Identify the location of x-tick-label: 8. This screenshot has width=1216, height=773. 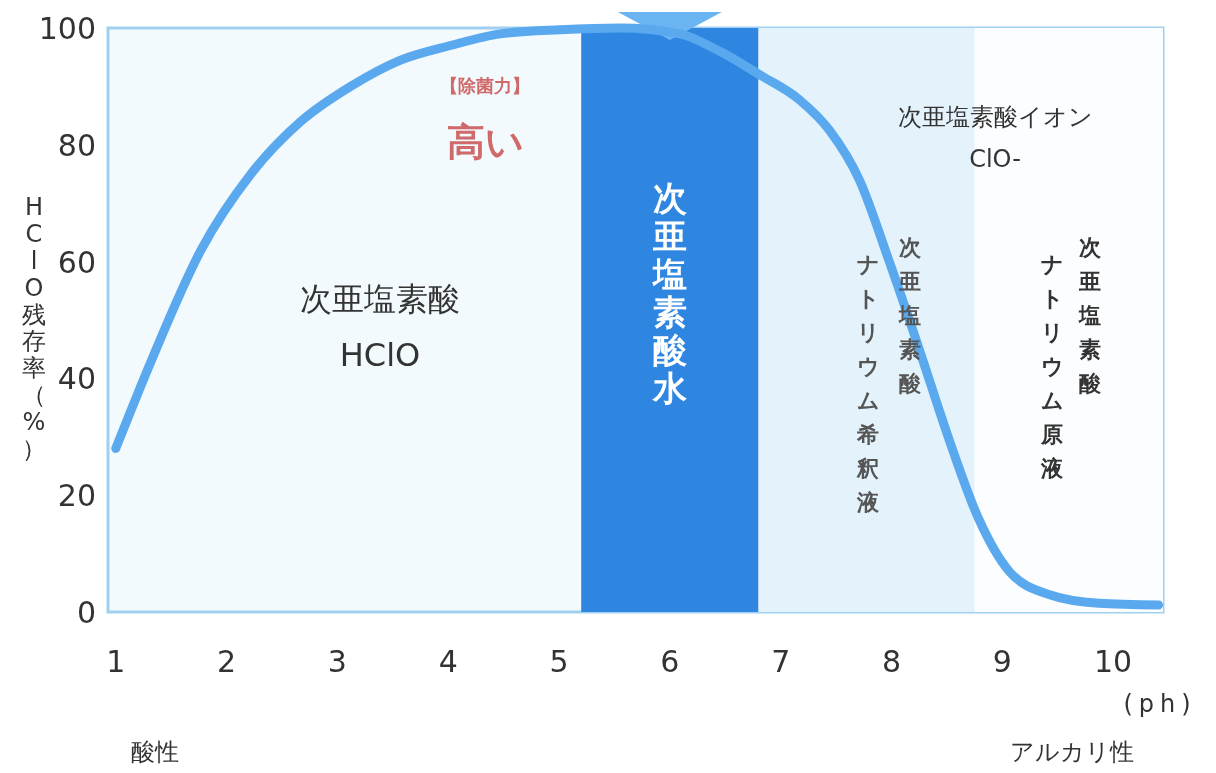
(891, 661).